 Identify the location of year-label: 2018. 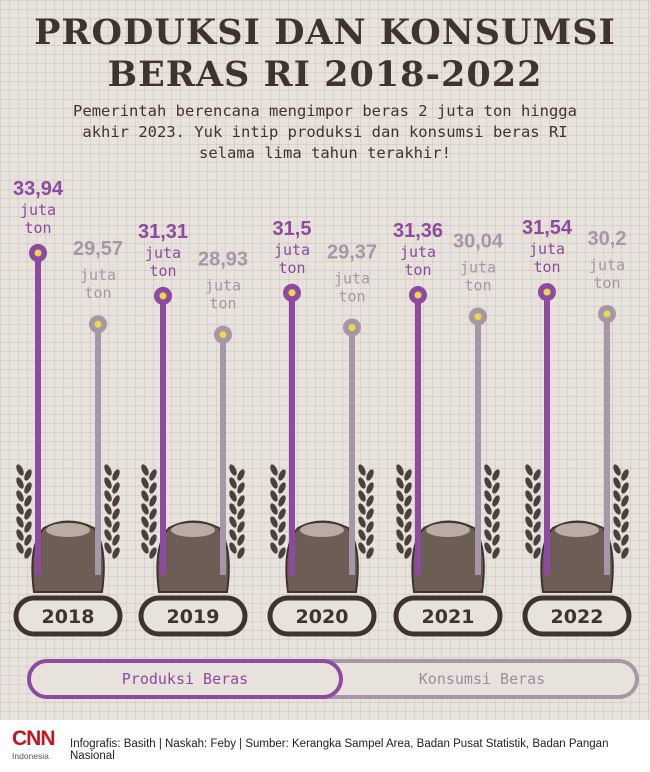
(68, 617).